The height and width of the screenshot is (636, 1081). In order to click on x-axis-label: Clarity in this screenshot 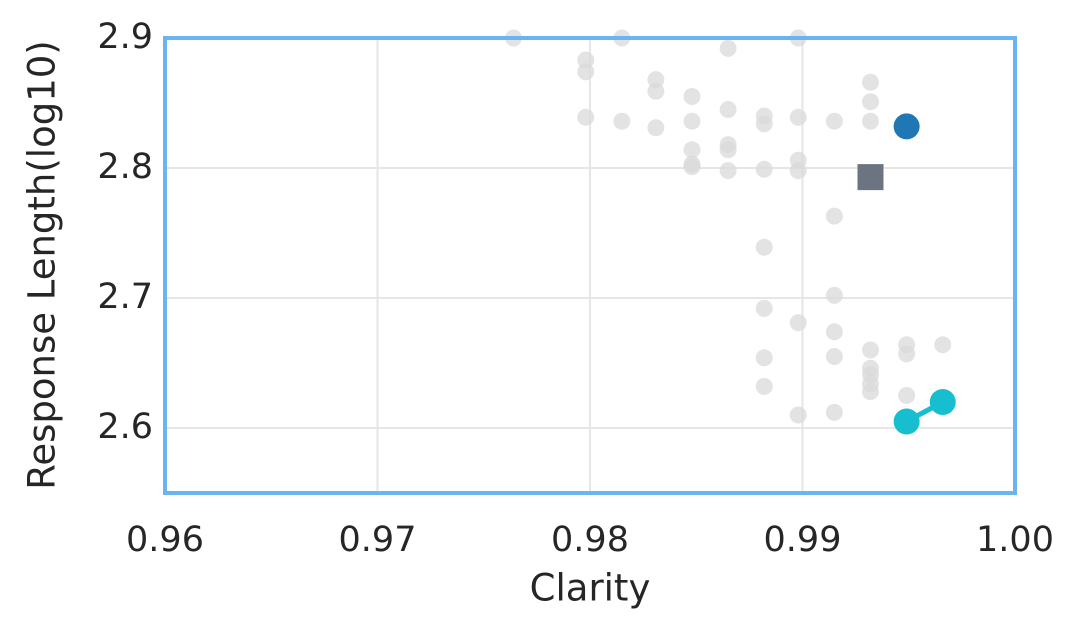, I will do `click(590, 588)`.